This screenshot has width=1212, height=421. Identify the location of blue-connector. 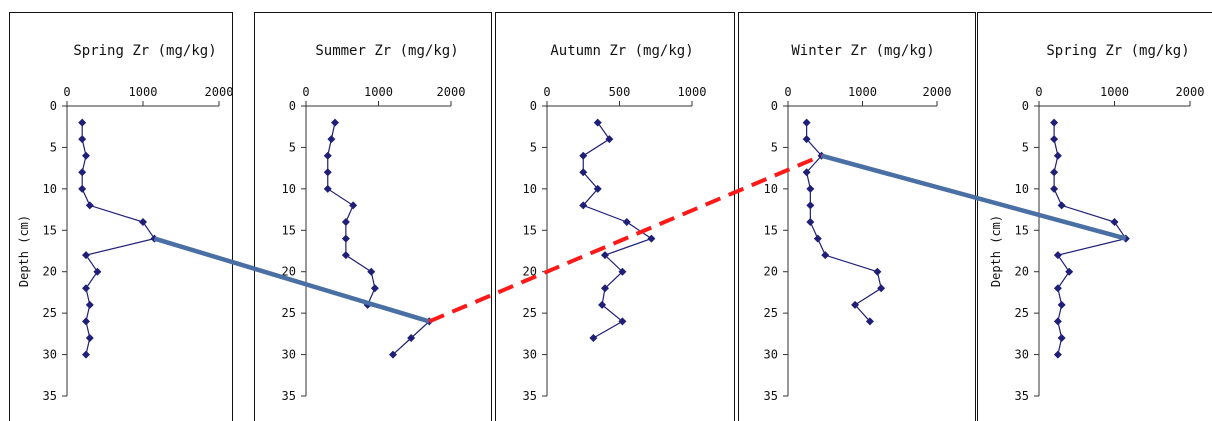
(973, 197).